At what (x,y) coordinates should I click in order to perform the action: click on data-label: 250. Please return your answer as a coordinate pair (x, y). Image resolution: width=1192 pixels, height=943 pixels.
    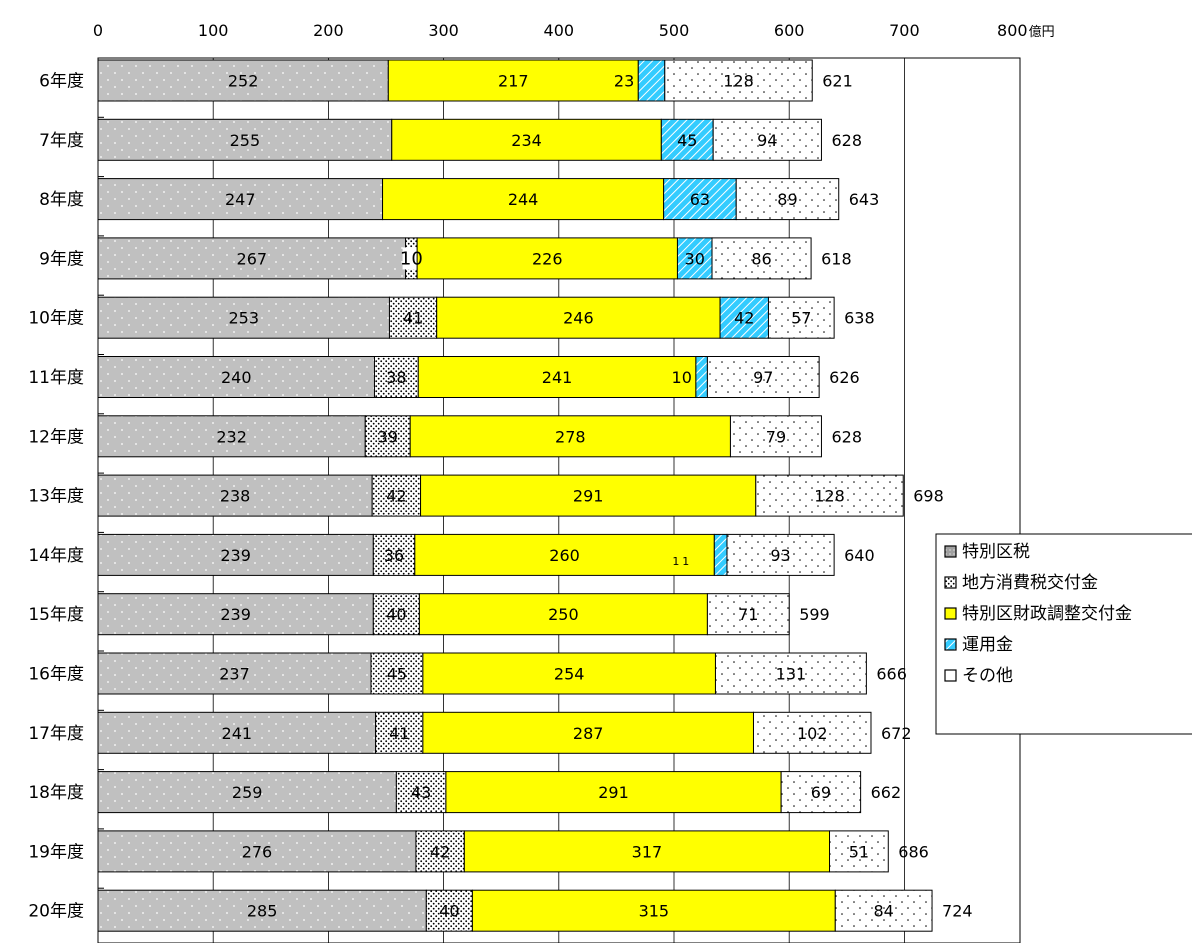
    Looking at the image, I should click on (563, 614).